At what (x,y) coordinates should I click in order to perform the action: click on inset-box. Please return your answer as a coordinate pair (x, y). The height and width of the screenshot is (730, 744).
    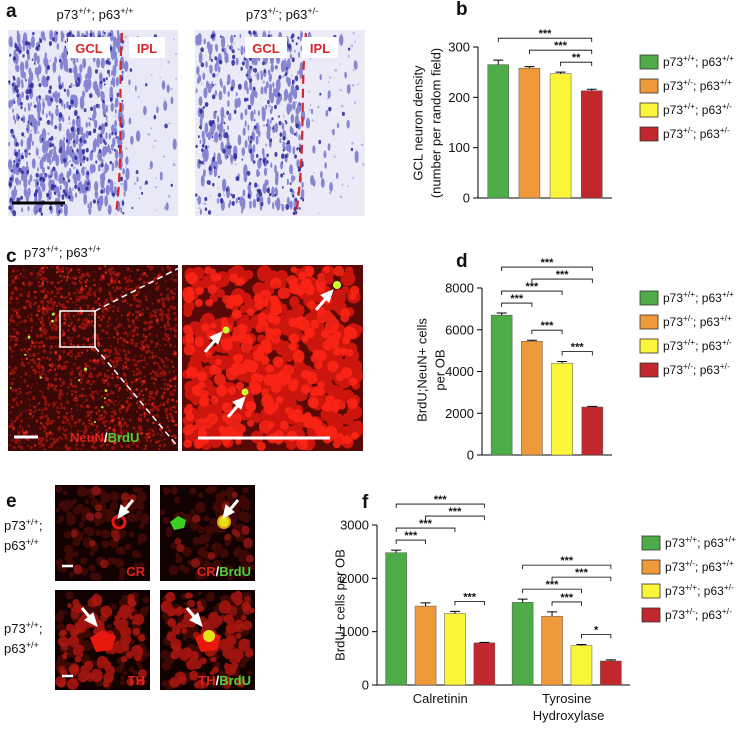
    Looking at the image, I should click on (77, 329).